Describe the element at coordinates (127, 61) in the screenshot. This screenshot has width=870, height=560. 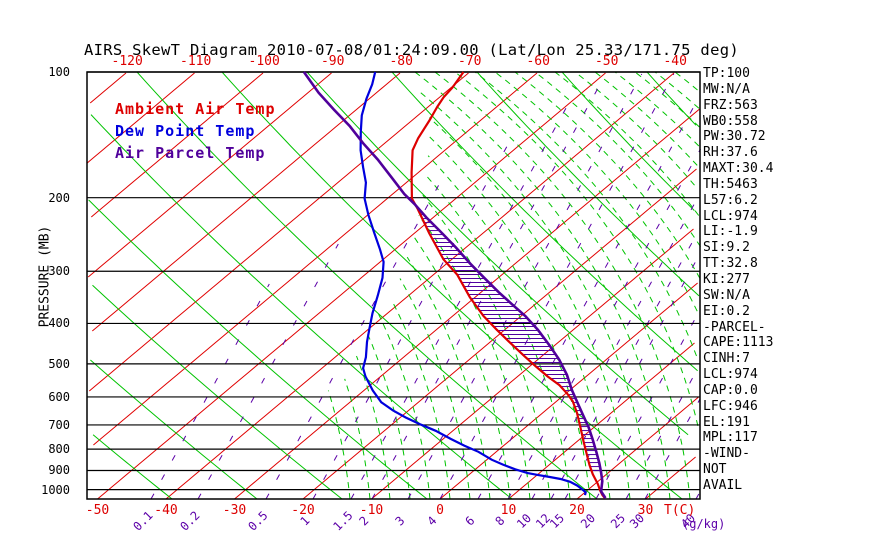
I see `top-temp-tick-label: -120` at that location.